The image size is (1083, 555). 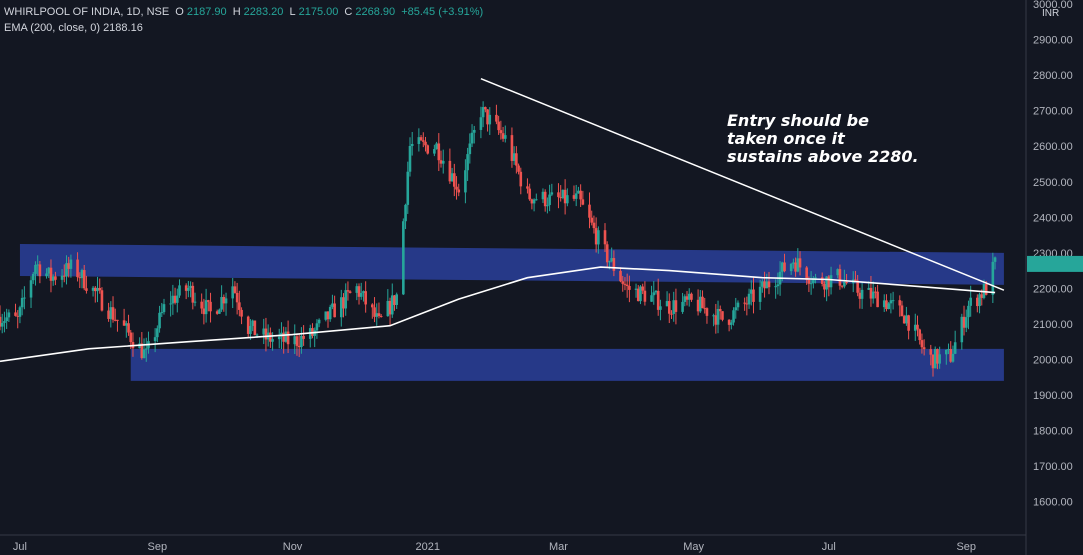 What do you see at coordinates (1053, 112) in the screenshot?
I see `y-tick-label-2700: 2700.00` at bounding box center [1053, 112].